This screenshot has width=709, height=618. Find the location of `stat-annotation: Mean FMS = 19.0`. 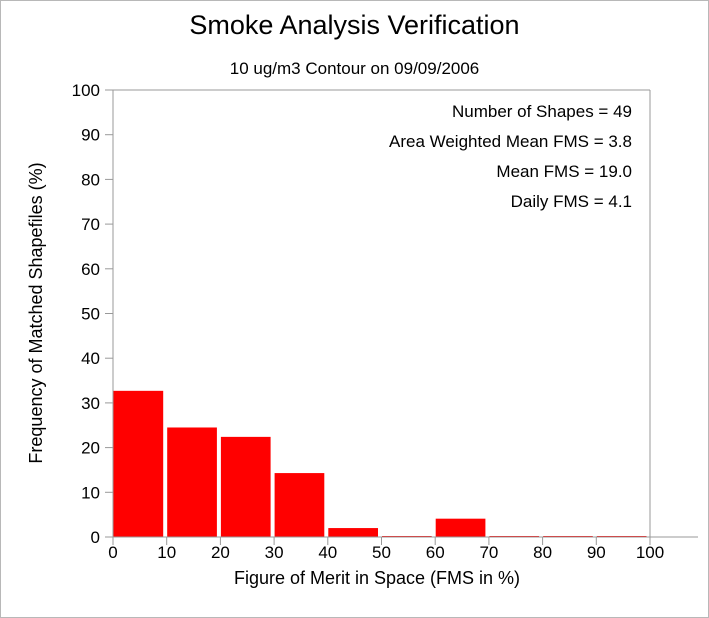

stat-annotation: Mean FMS = 19.0 is located at coordinates (564, 171).